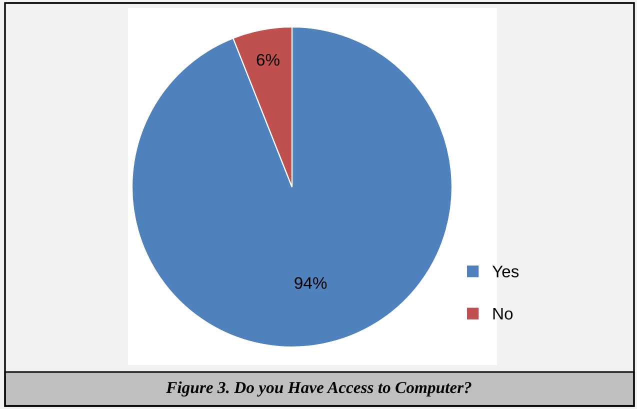 The width and height of the screenshot is (637, 409). I want to click on legend-label: No, so click(503, 314).